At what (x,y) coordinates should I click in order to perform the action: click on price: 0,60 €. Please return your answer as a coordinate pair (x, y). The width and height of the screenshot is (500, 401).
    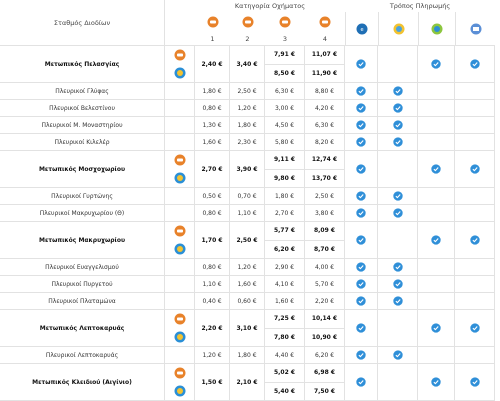
    Looking at the image, I should click on (247, 301).